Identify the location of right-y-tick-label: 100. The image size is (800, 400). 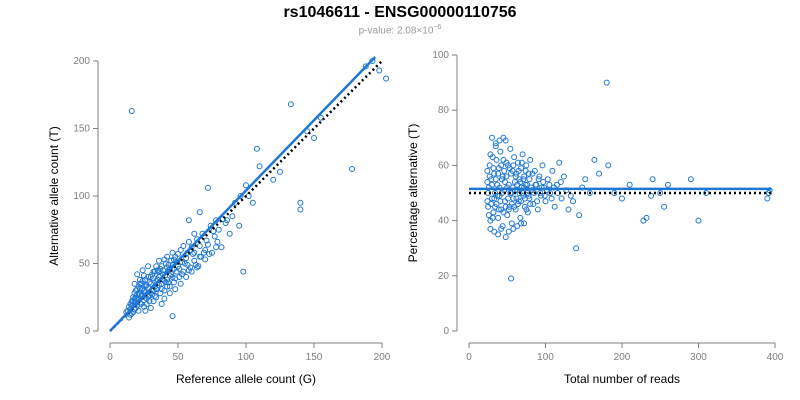
(440, 55).